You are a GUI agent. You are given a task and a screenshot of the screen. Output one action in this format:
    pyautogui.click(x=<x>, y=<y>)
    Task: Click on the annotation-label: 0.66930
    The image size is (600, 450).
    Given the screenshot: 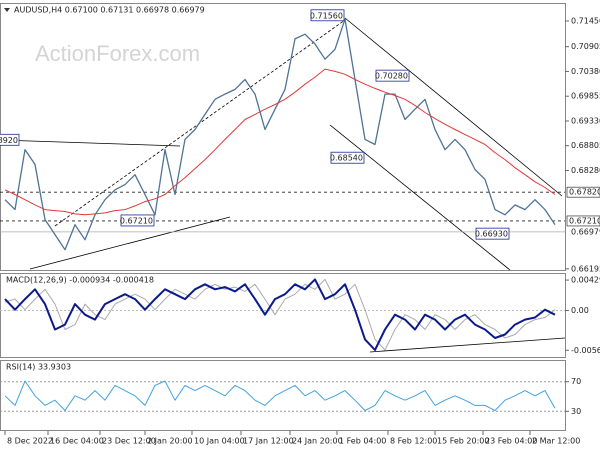 What is the action you would take?
    pyautogui.click(x=491, y=234)
    